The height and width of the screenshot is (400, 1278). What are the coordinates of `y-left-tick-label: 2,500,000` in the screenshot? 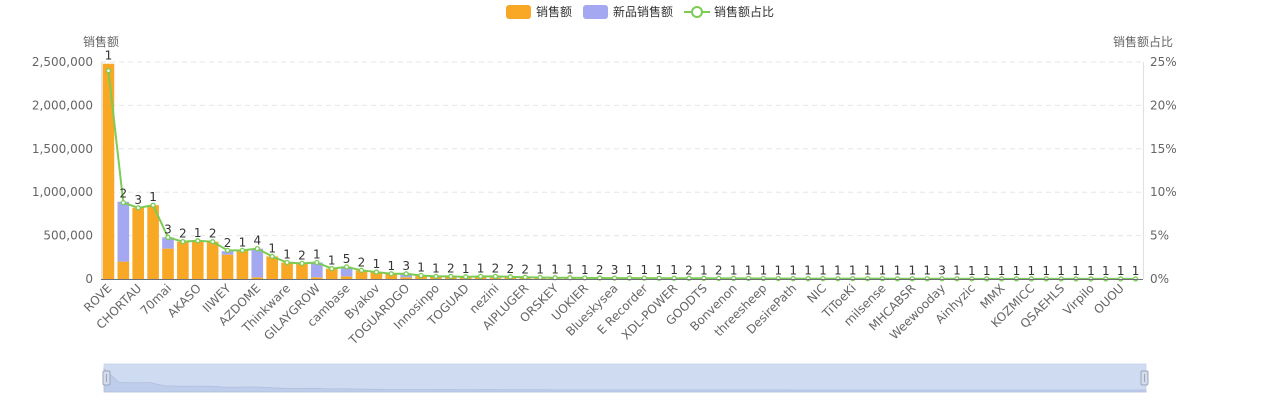 It's located at (62, 62).